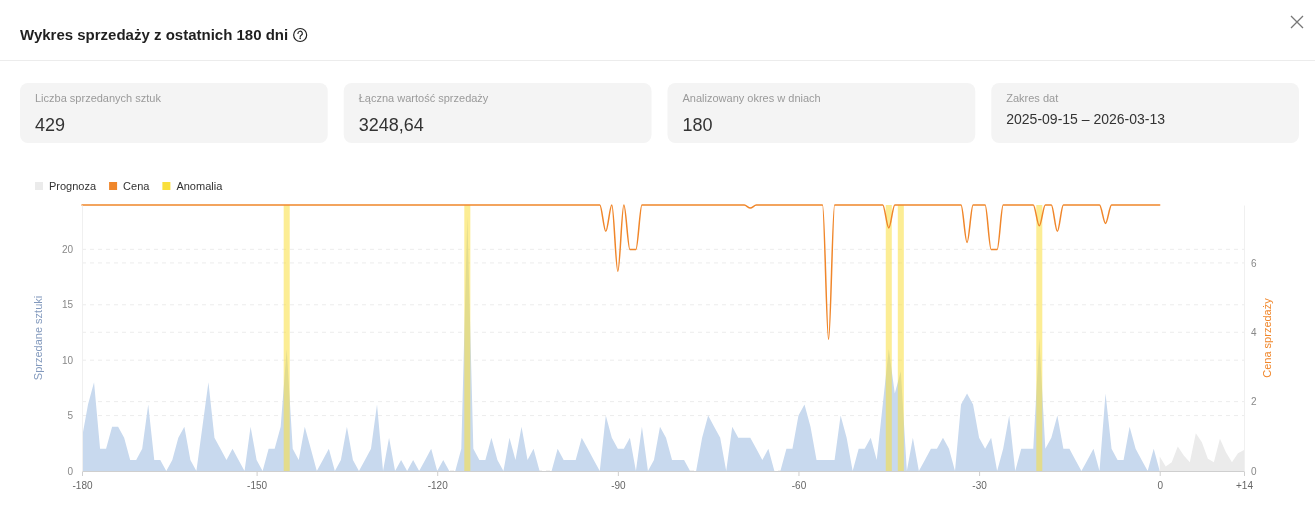 This screenshot has height=525, width=1315. I want to click on y-tick-label: 20, so click(67, 250).